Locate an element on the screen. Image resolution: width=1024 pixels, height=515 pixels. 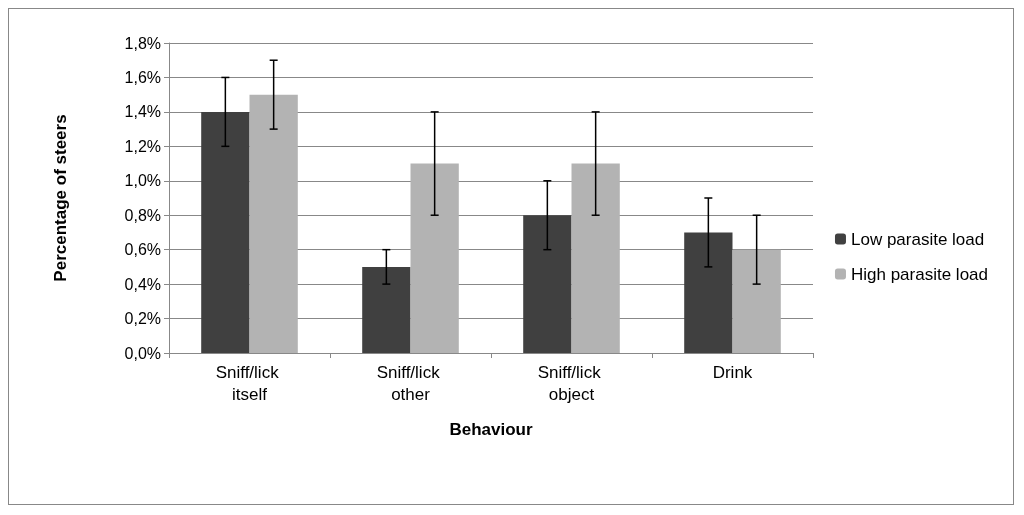
x-tick-label: Sniff/lick object is located at coordinates (571, 383).